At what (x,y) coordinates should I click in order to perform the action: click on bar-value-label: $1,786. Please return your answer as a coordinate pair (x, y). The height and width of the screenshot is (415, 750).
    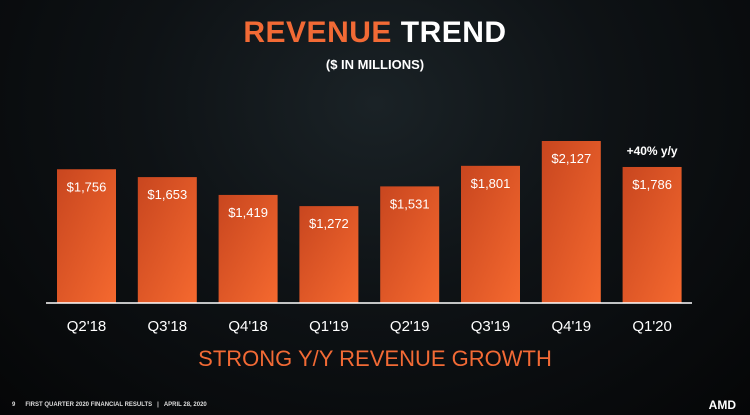
    Looking at the image, I should click on (652, 184).